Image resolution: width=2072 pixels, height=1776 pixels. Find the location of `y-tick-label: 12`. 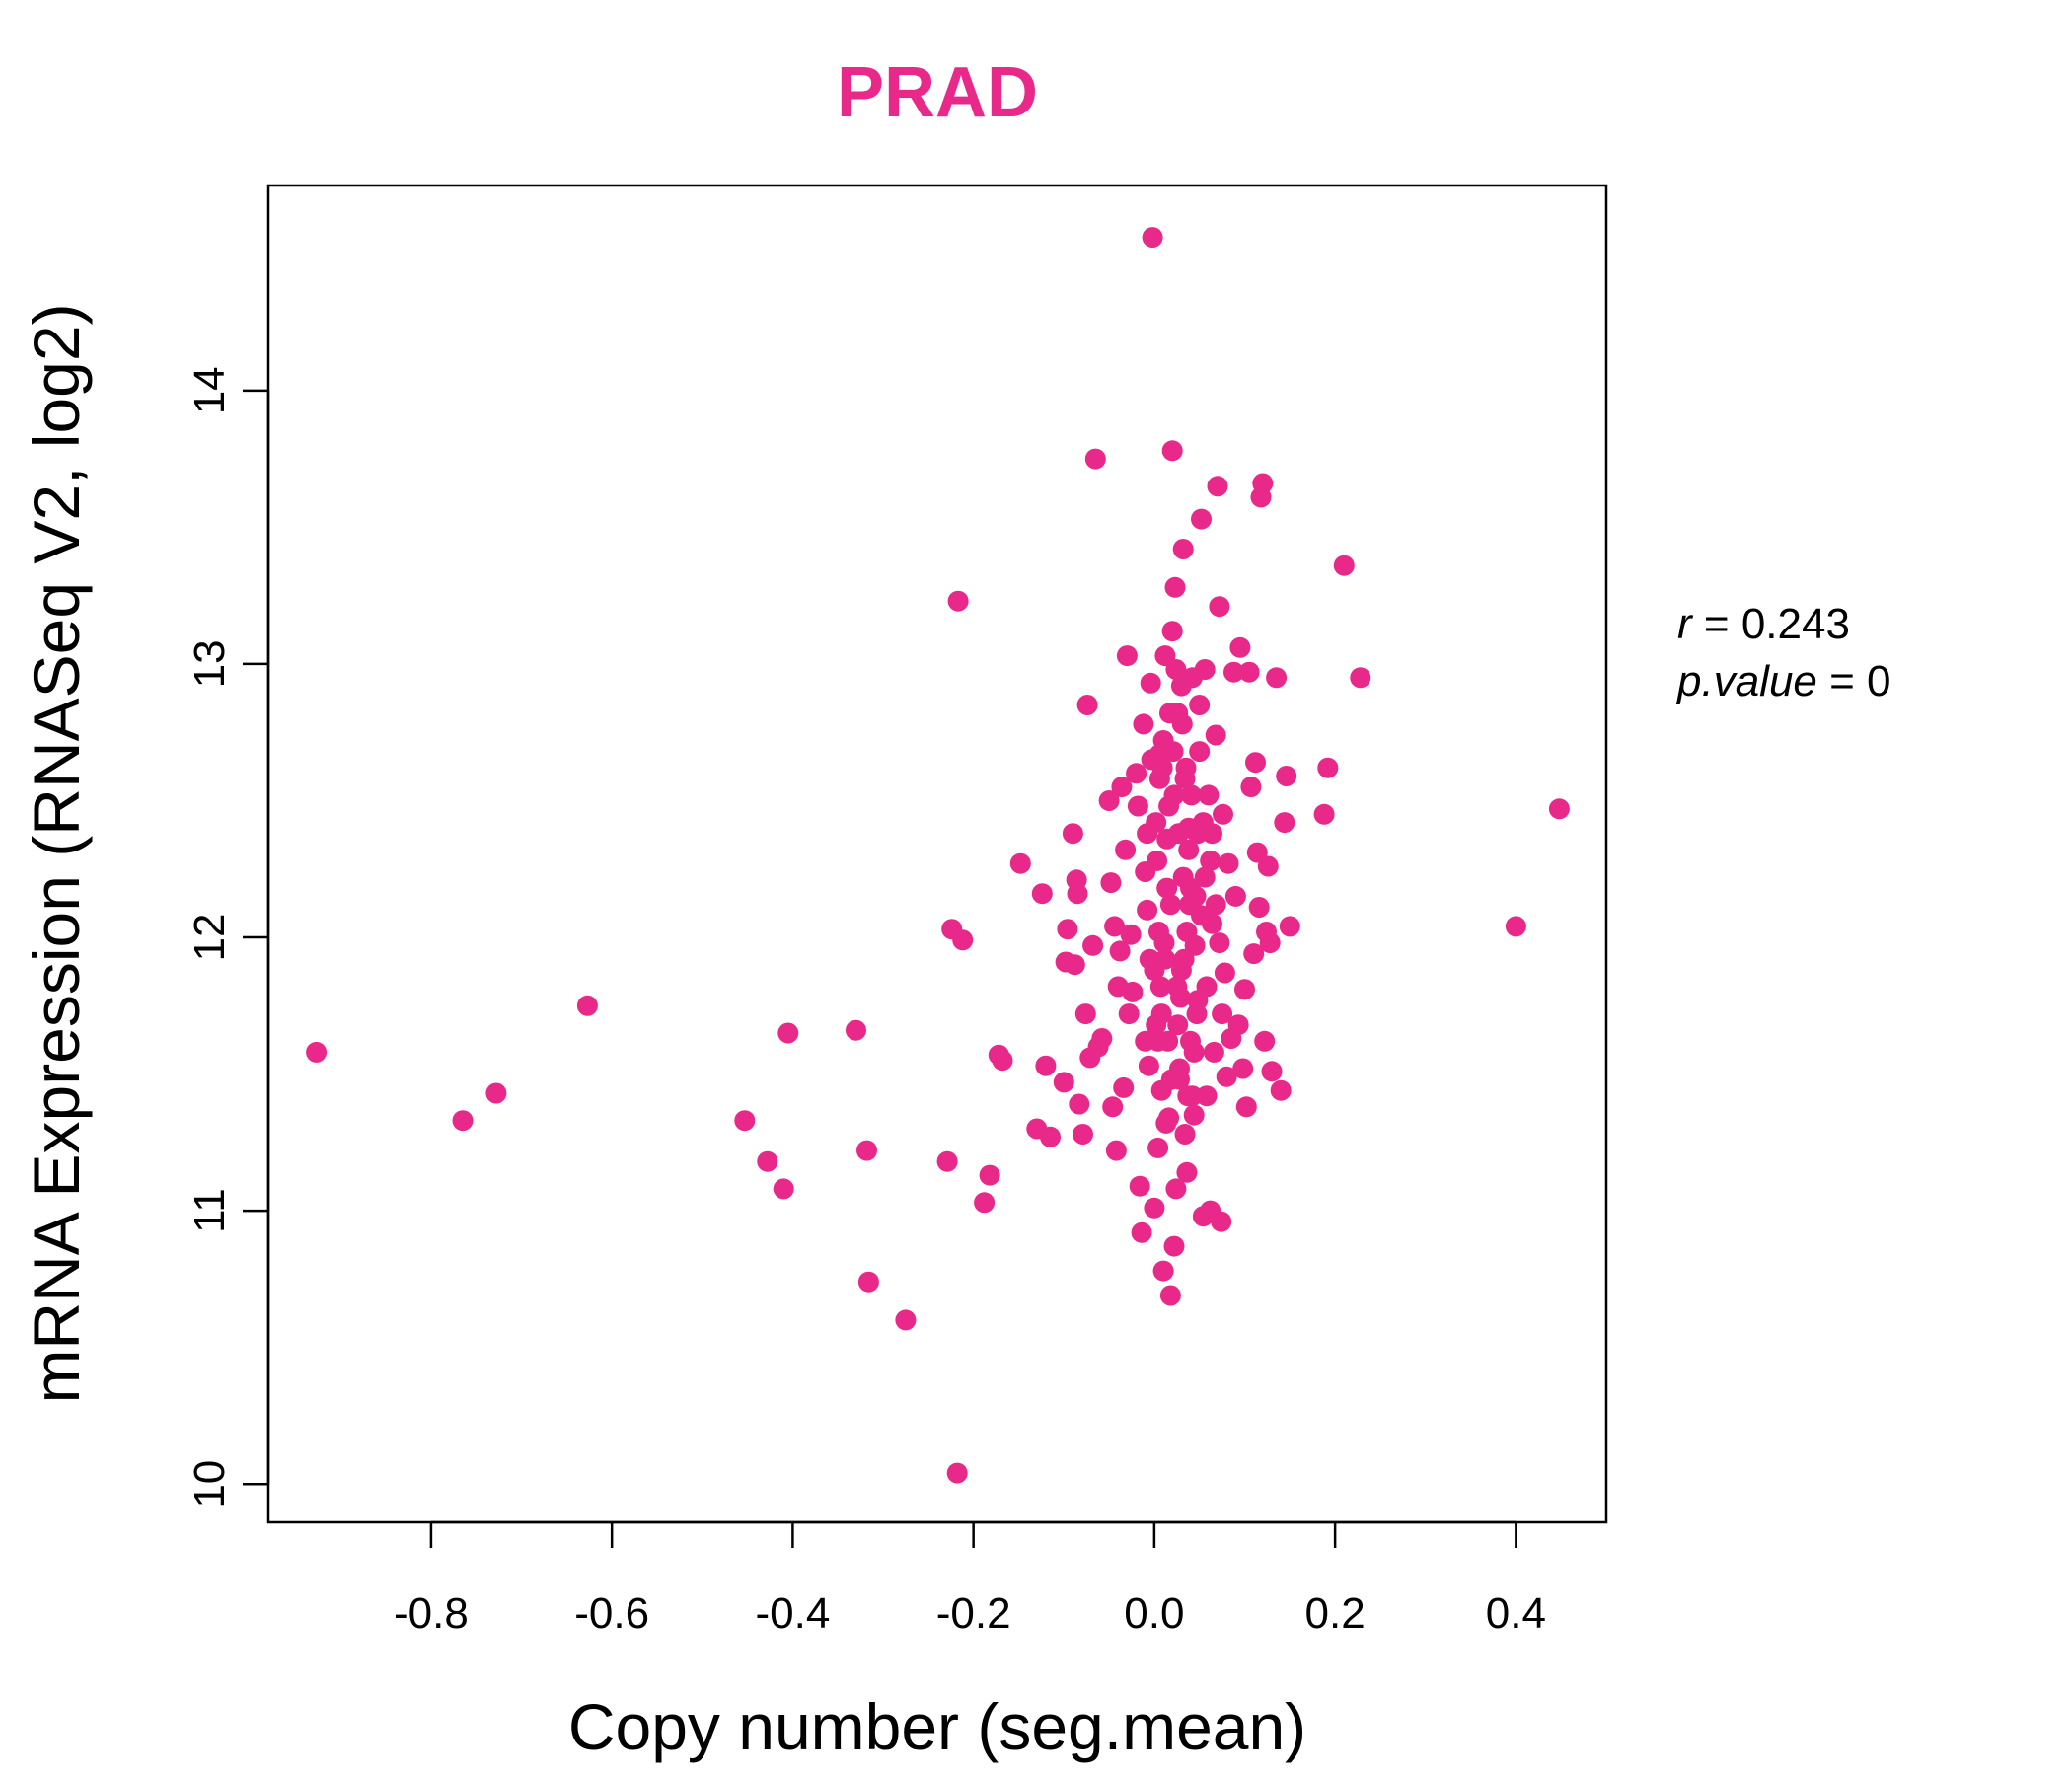

y-tick-label: 12 is located at coordinates (210, 938).